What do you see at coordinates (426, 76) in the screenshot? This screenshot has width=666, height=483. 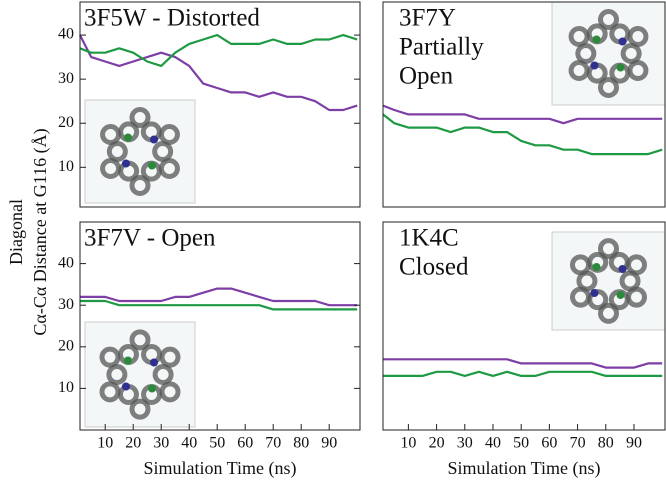 I see `panel-title: Open` at bounding box center [426, 76].